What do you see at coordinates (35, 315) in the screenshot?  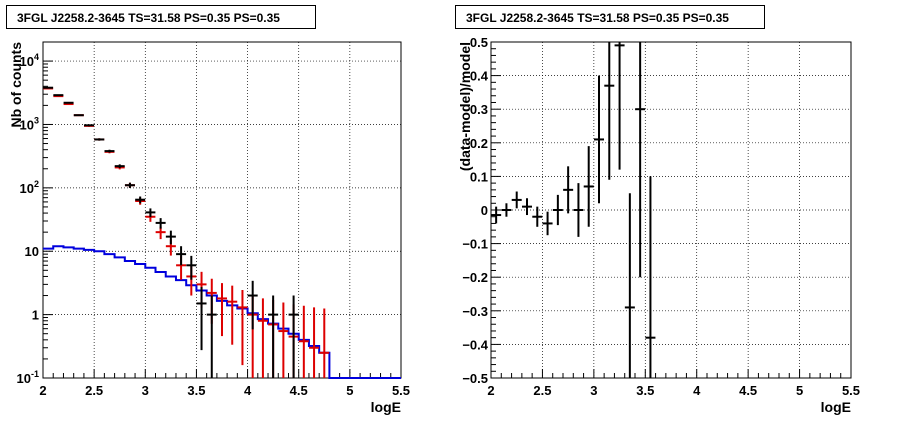 I see `y-tick-label: 1` at bounding box center [35, 315].